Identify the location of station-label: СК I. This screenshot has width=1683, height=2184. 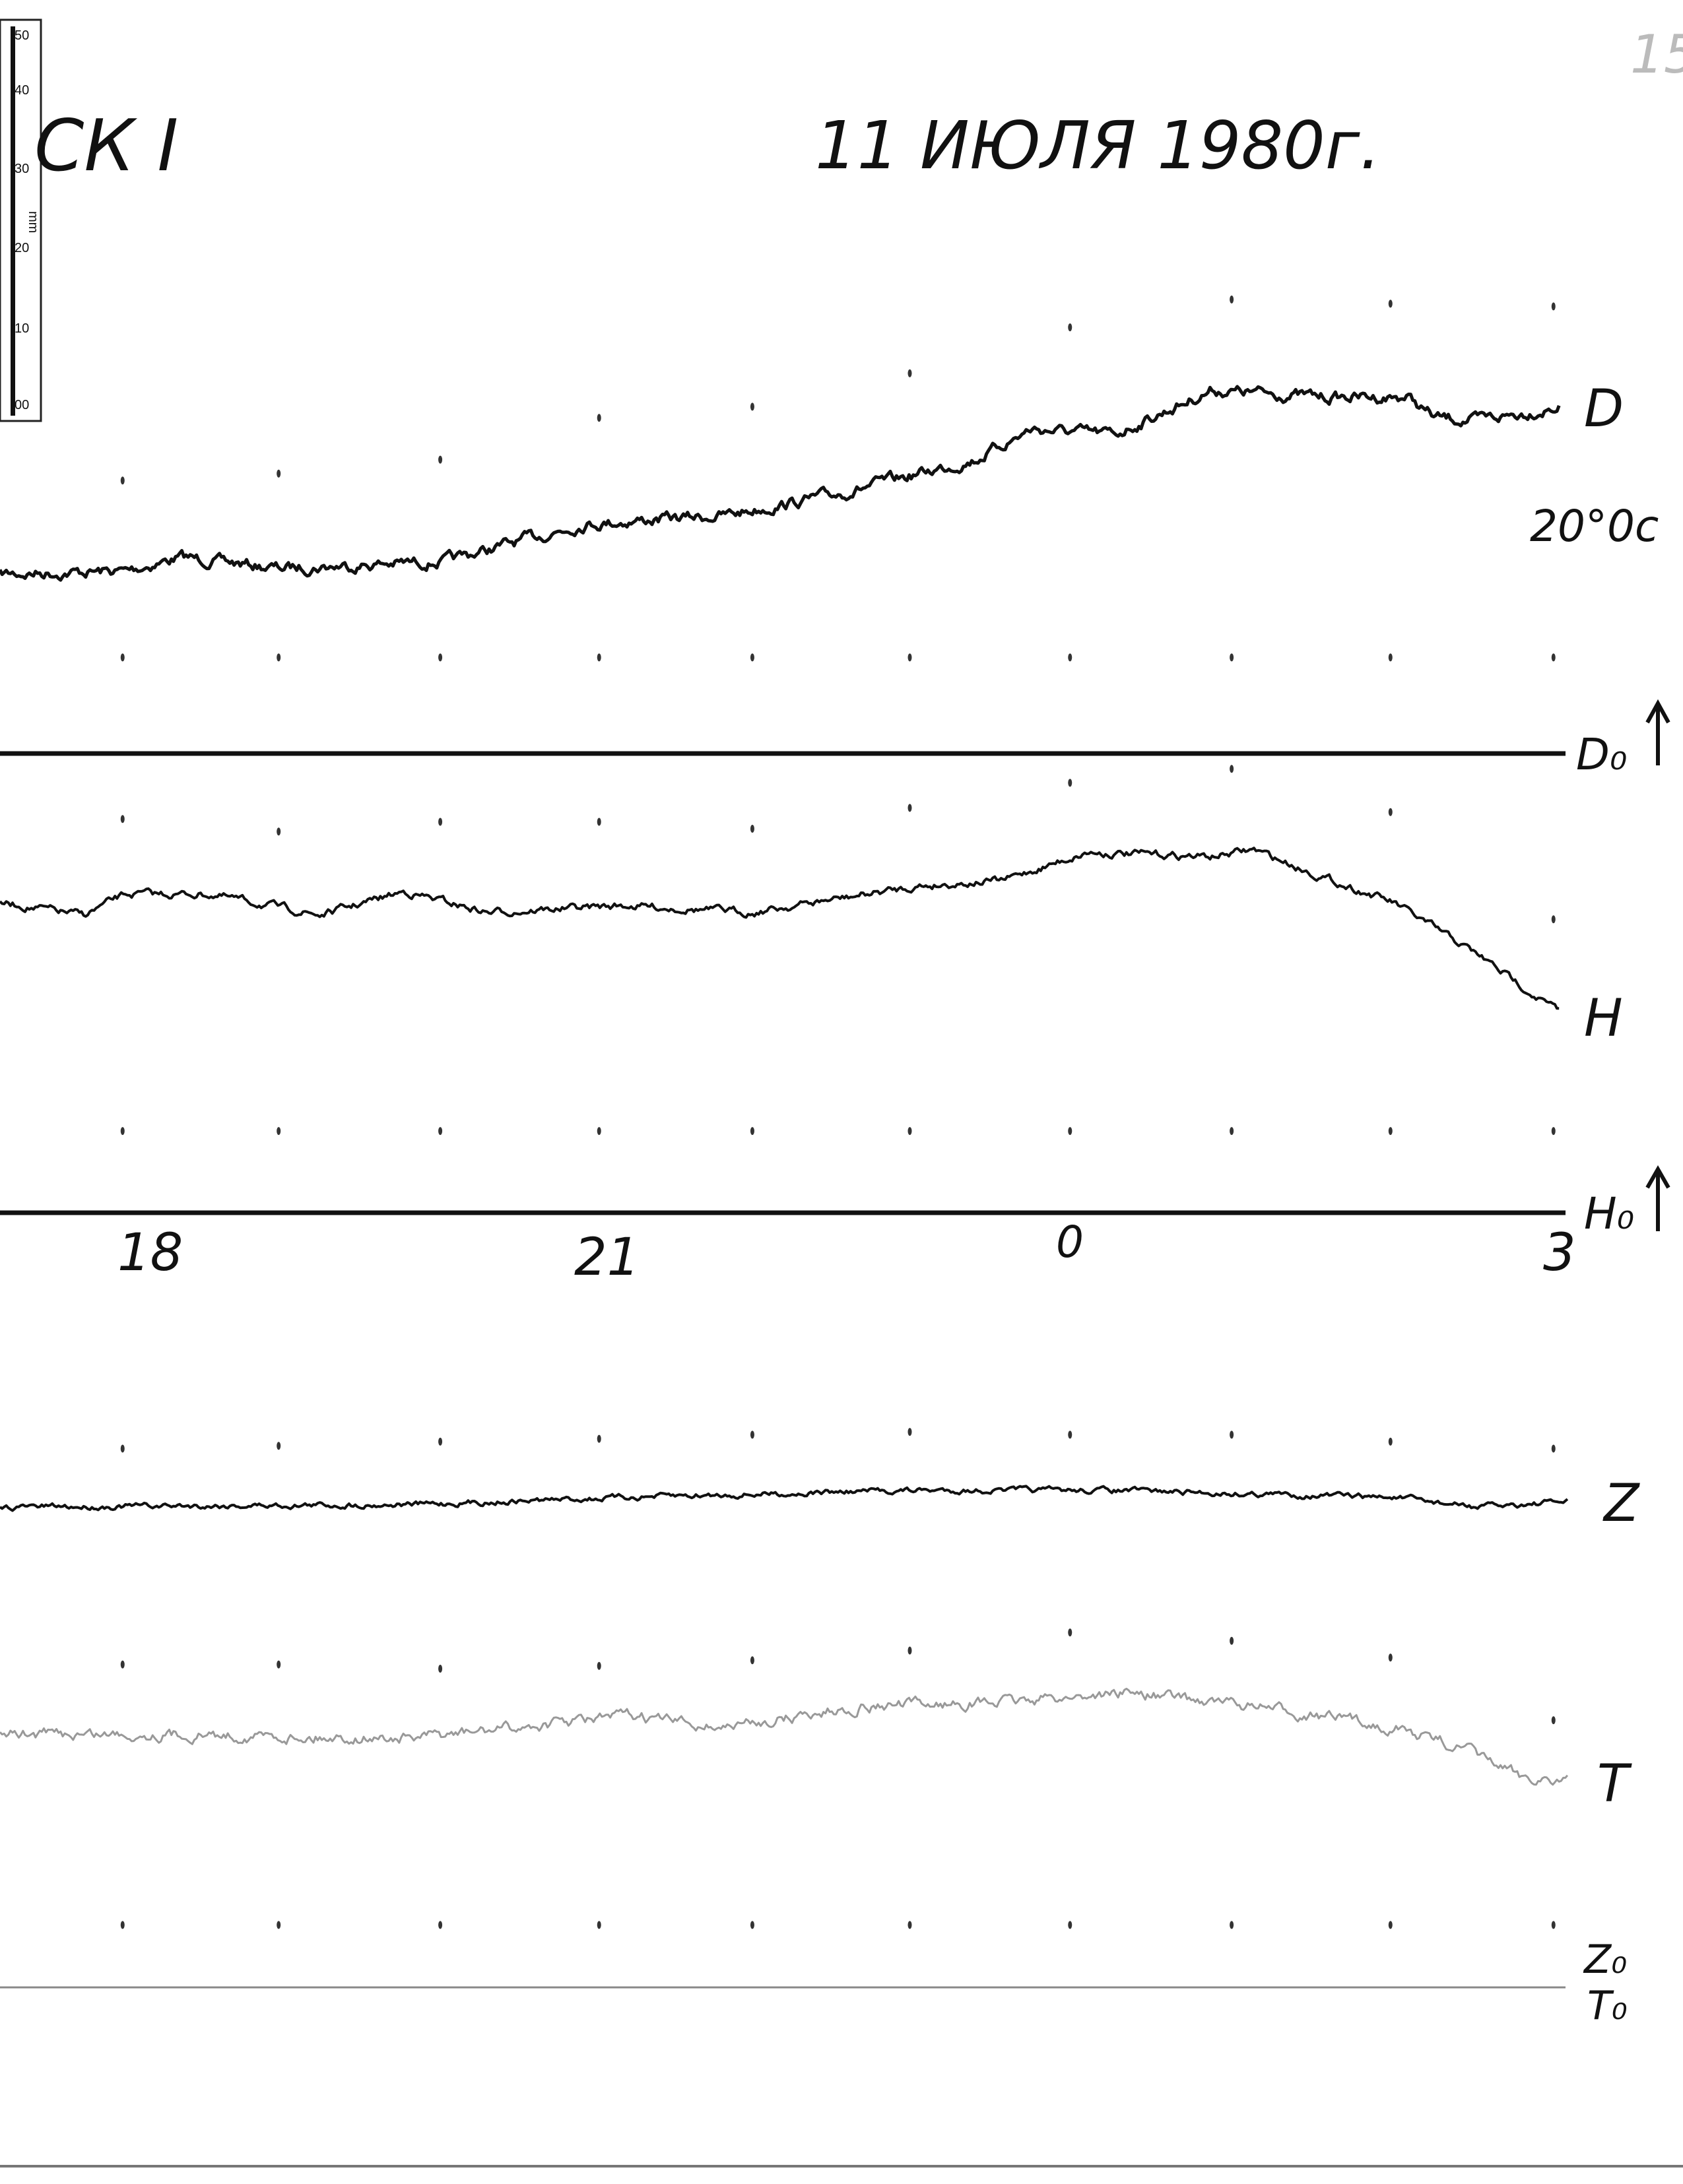
(106, 146).